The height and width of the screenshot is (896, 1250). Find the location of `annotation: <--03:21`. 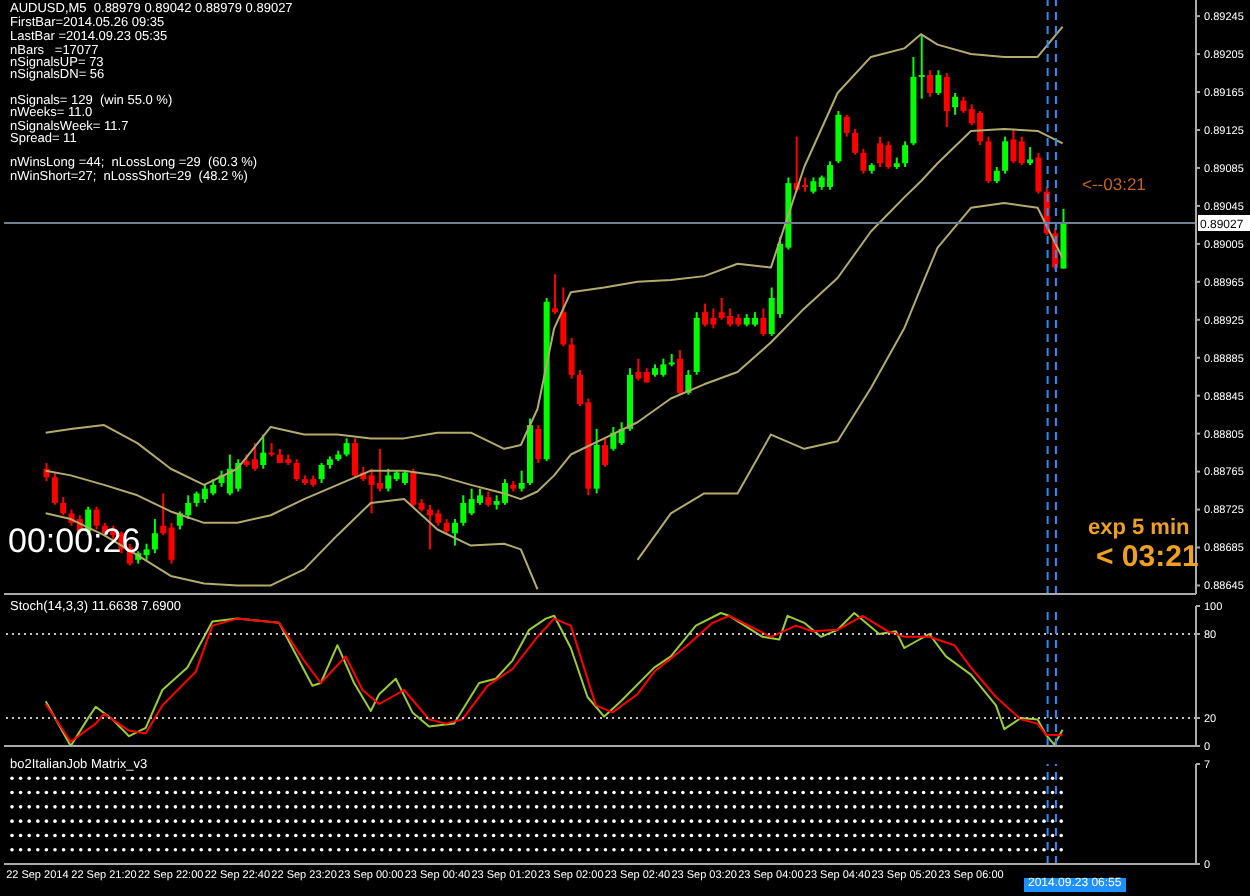

annotation: <--03:21 is located at coordinates (1114, 184).